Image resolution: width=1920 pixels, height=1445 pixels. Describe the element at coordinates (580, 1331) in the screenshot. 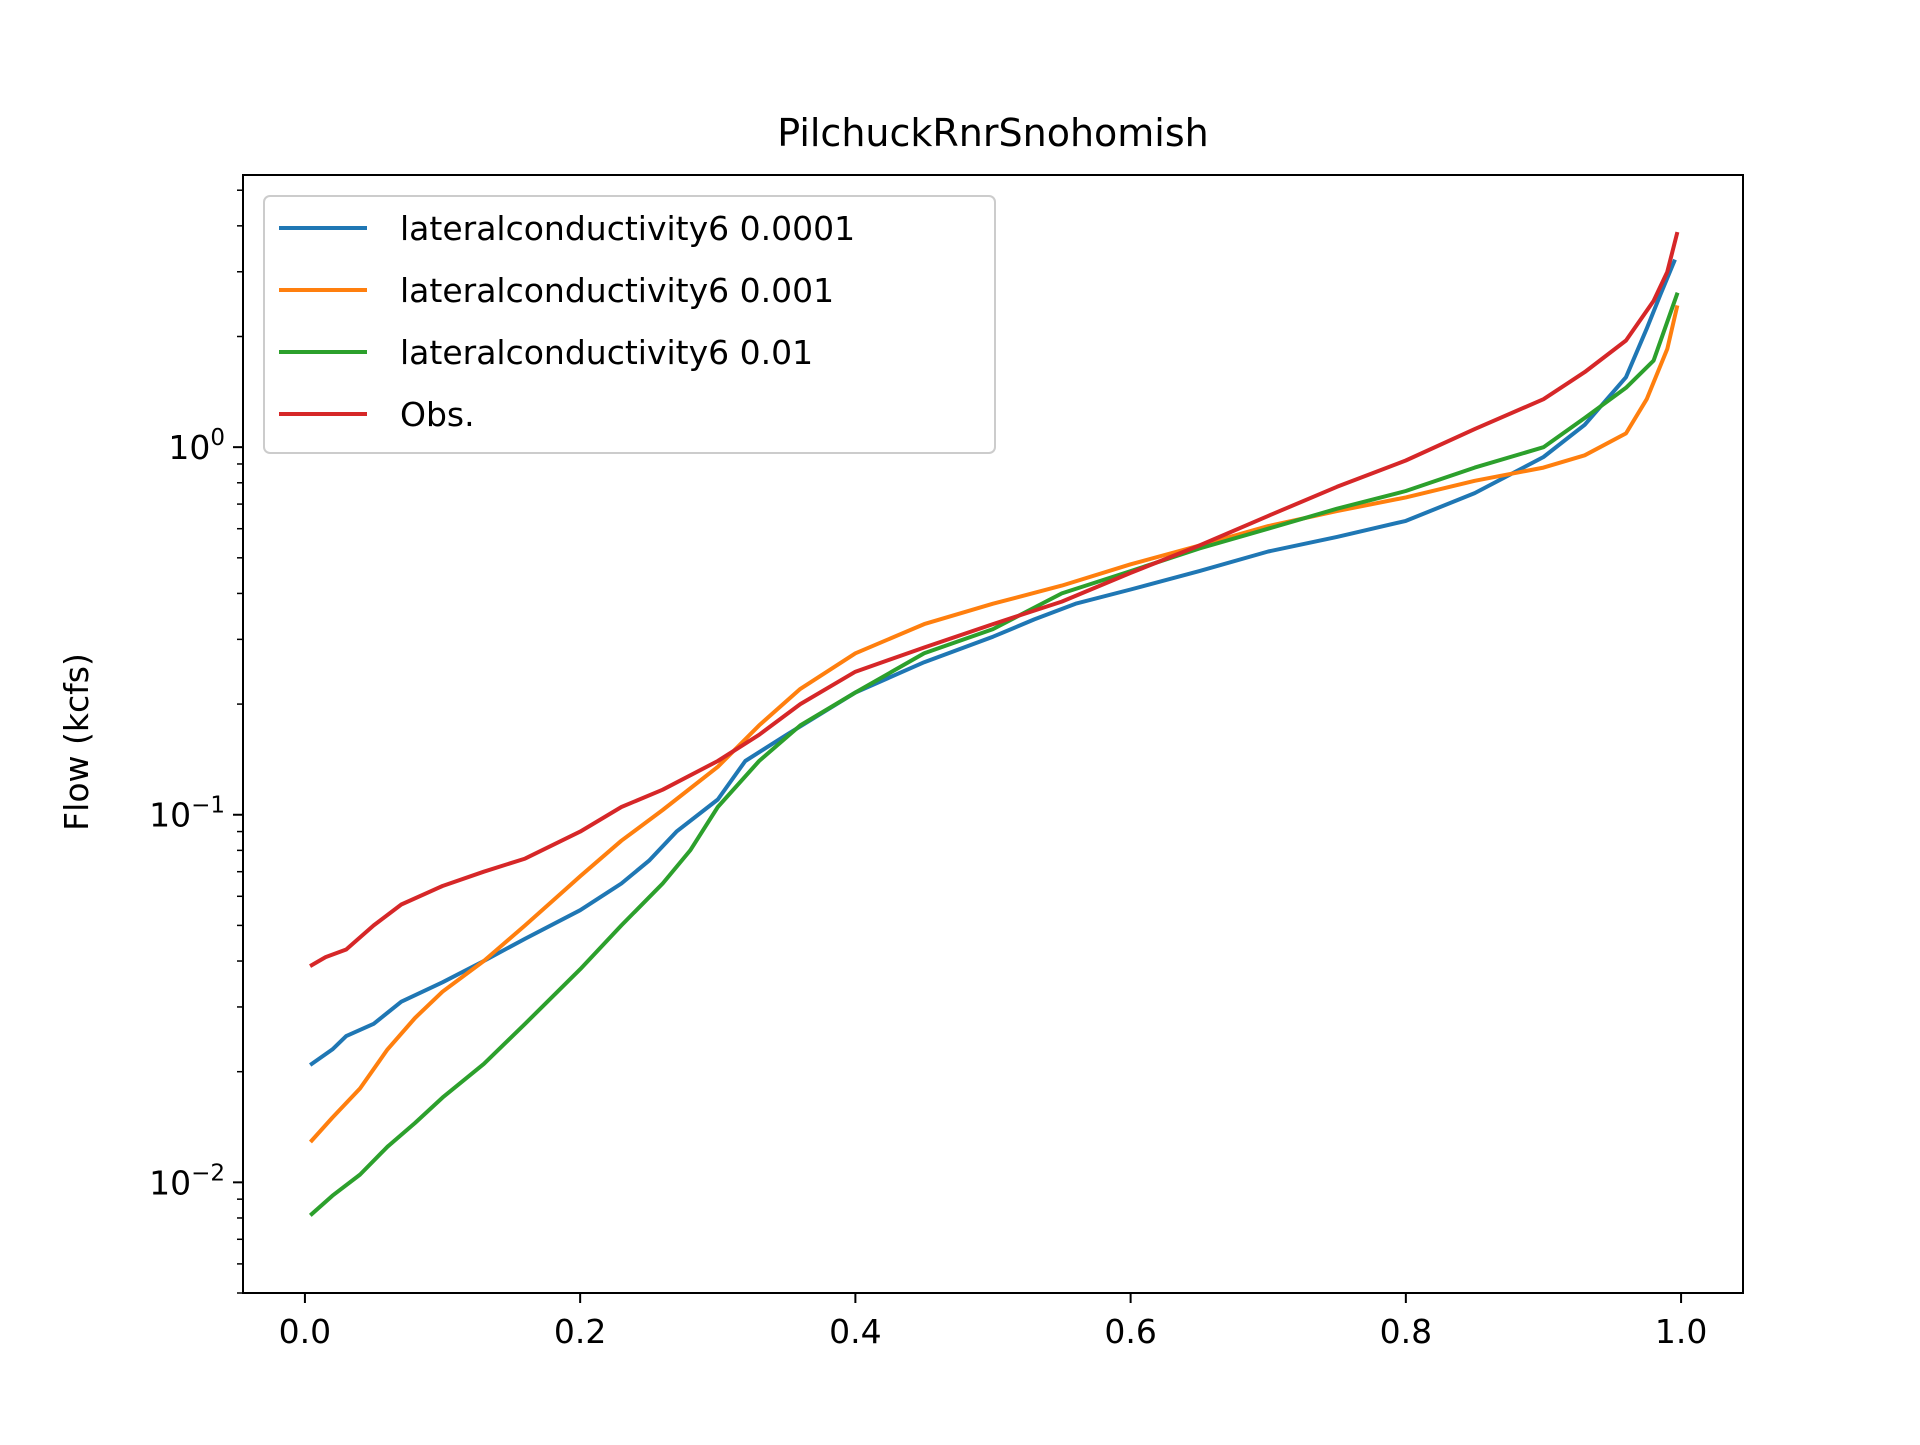

I see `x-tick-label: 0.2` at that location.